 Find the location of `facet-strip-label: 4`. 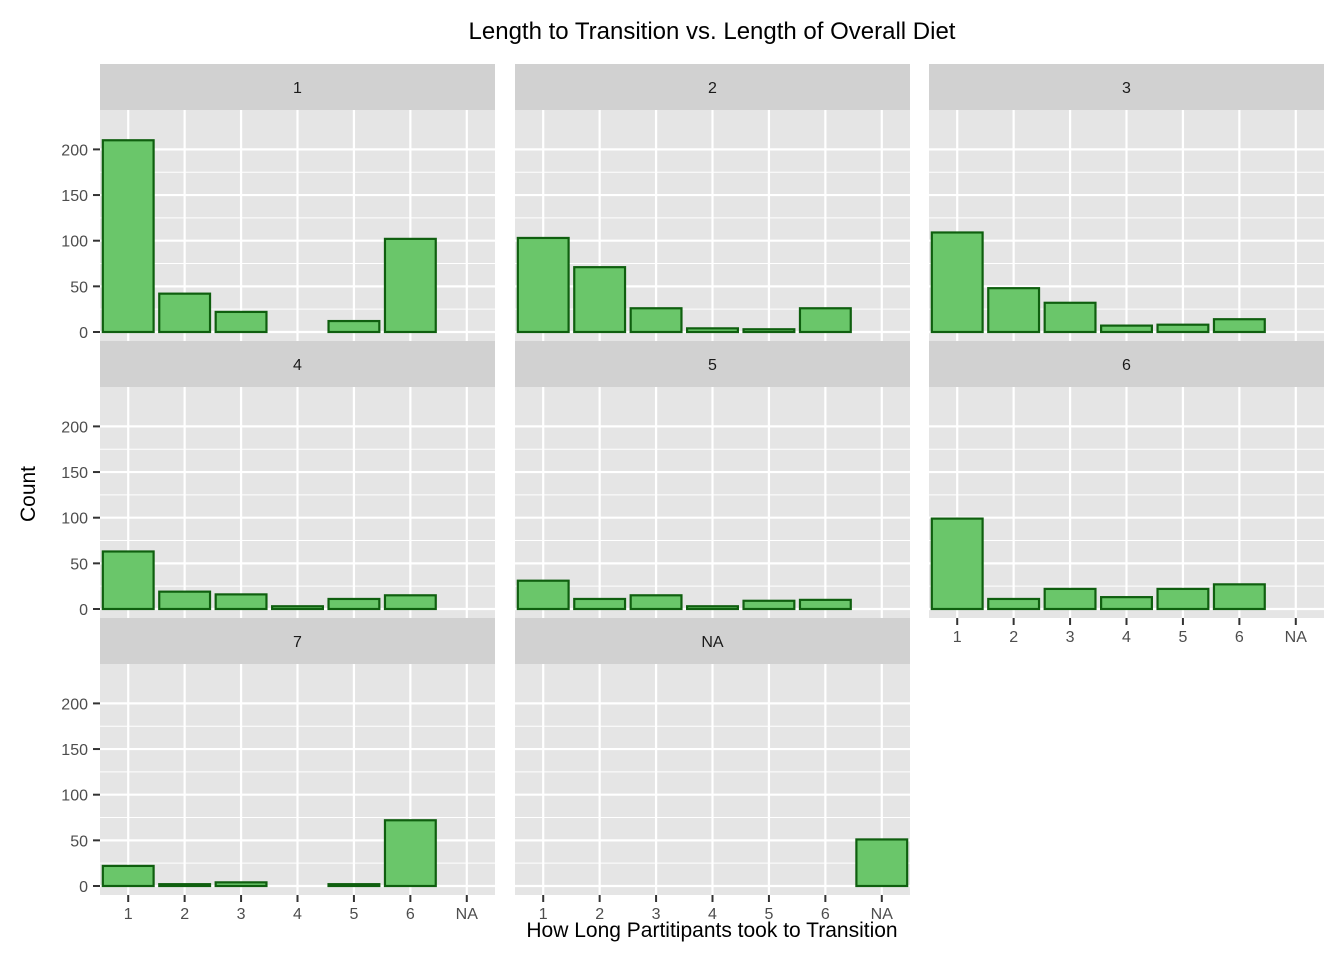

facet-strip-label: 4 is located at coordinates (297, 365).